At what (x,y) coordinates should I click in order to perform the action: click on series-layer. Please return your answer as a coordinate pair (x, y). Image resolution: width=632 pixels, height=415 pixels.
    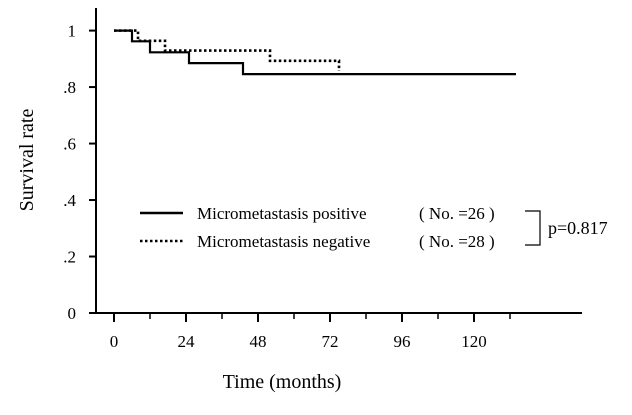
    Looking at the image, I should click on (315, 52).